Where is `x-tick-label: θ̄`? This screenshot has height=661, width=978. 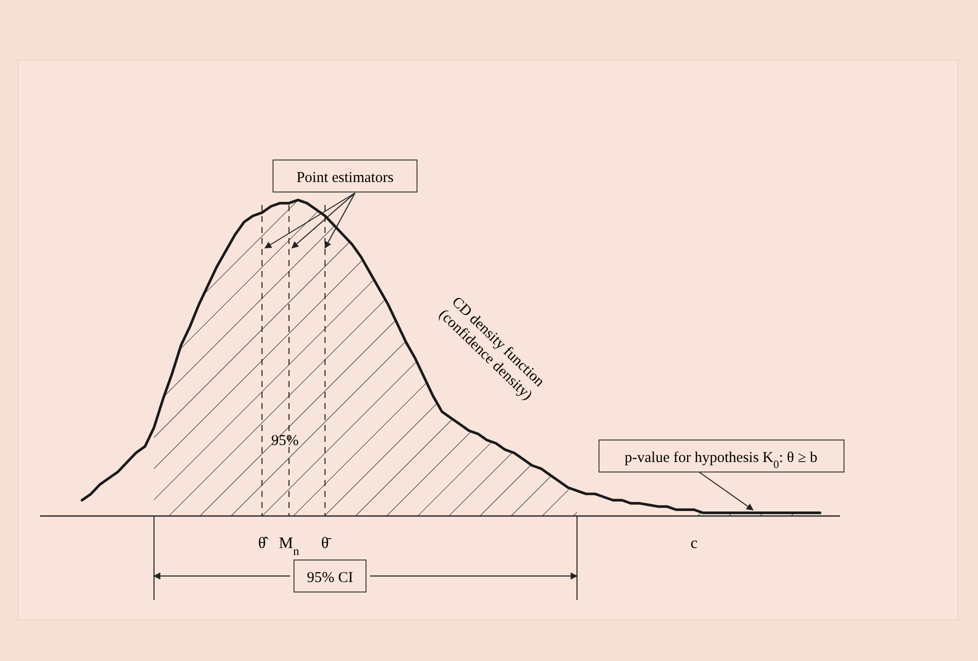 x-tick-label: θ̄ is located at coordinates (326, 543).